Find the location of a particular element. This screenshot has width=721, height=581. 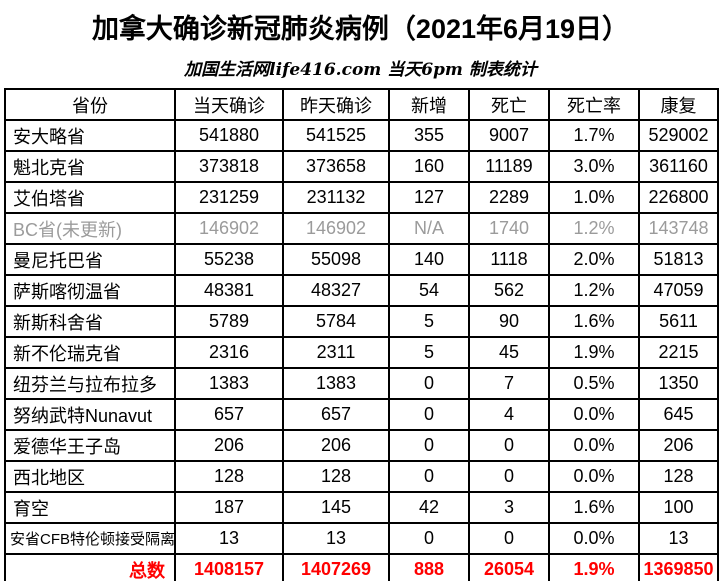

new-cases-cell: 42 is located at coordinates (429, 507).